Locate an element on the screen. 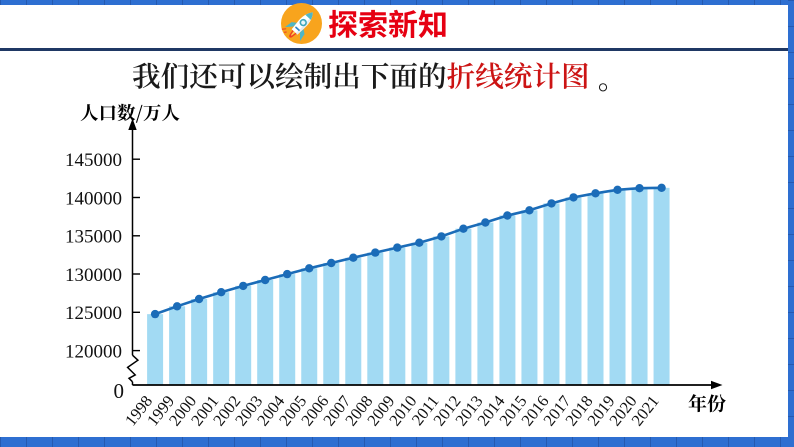  marker-2012 is located at coordinates (463, 228).